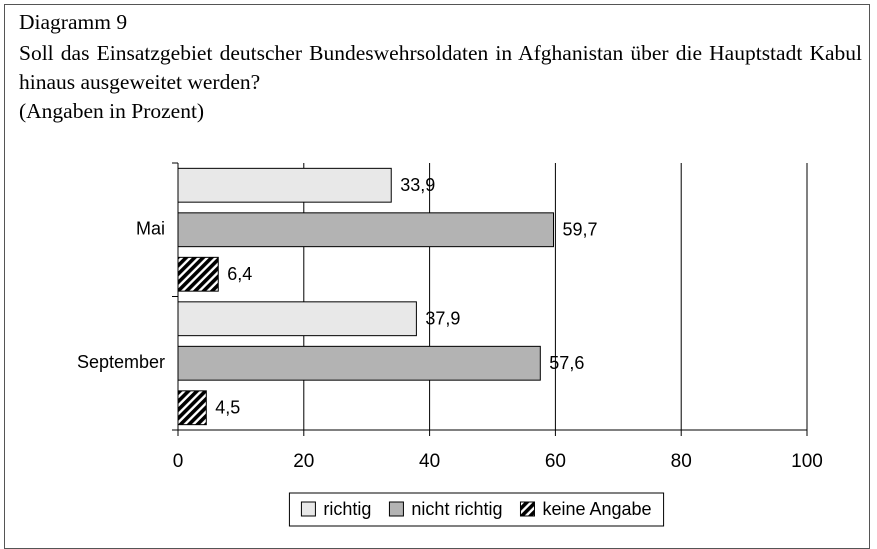 This screenshot has height=549, width=877. Describe the element at coordinates (442, 319) in the screenshot. I see `value-label: 37,9` at that location.